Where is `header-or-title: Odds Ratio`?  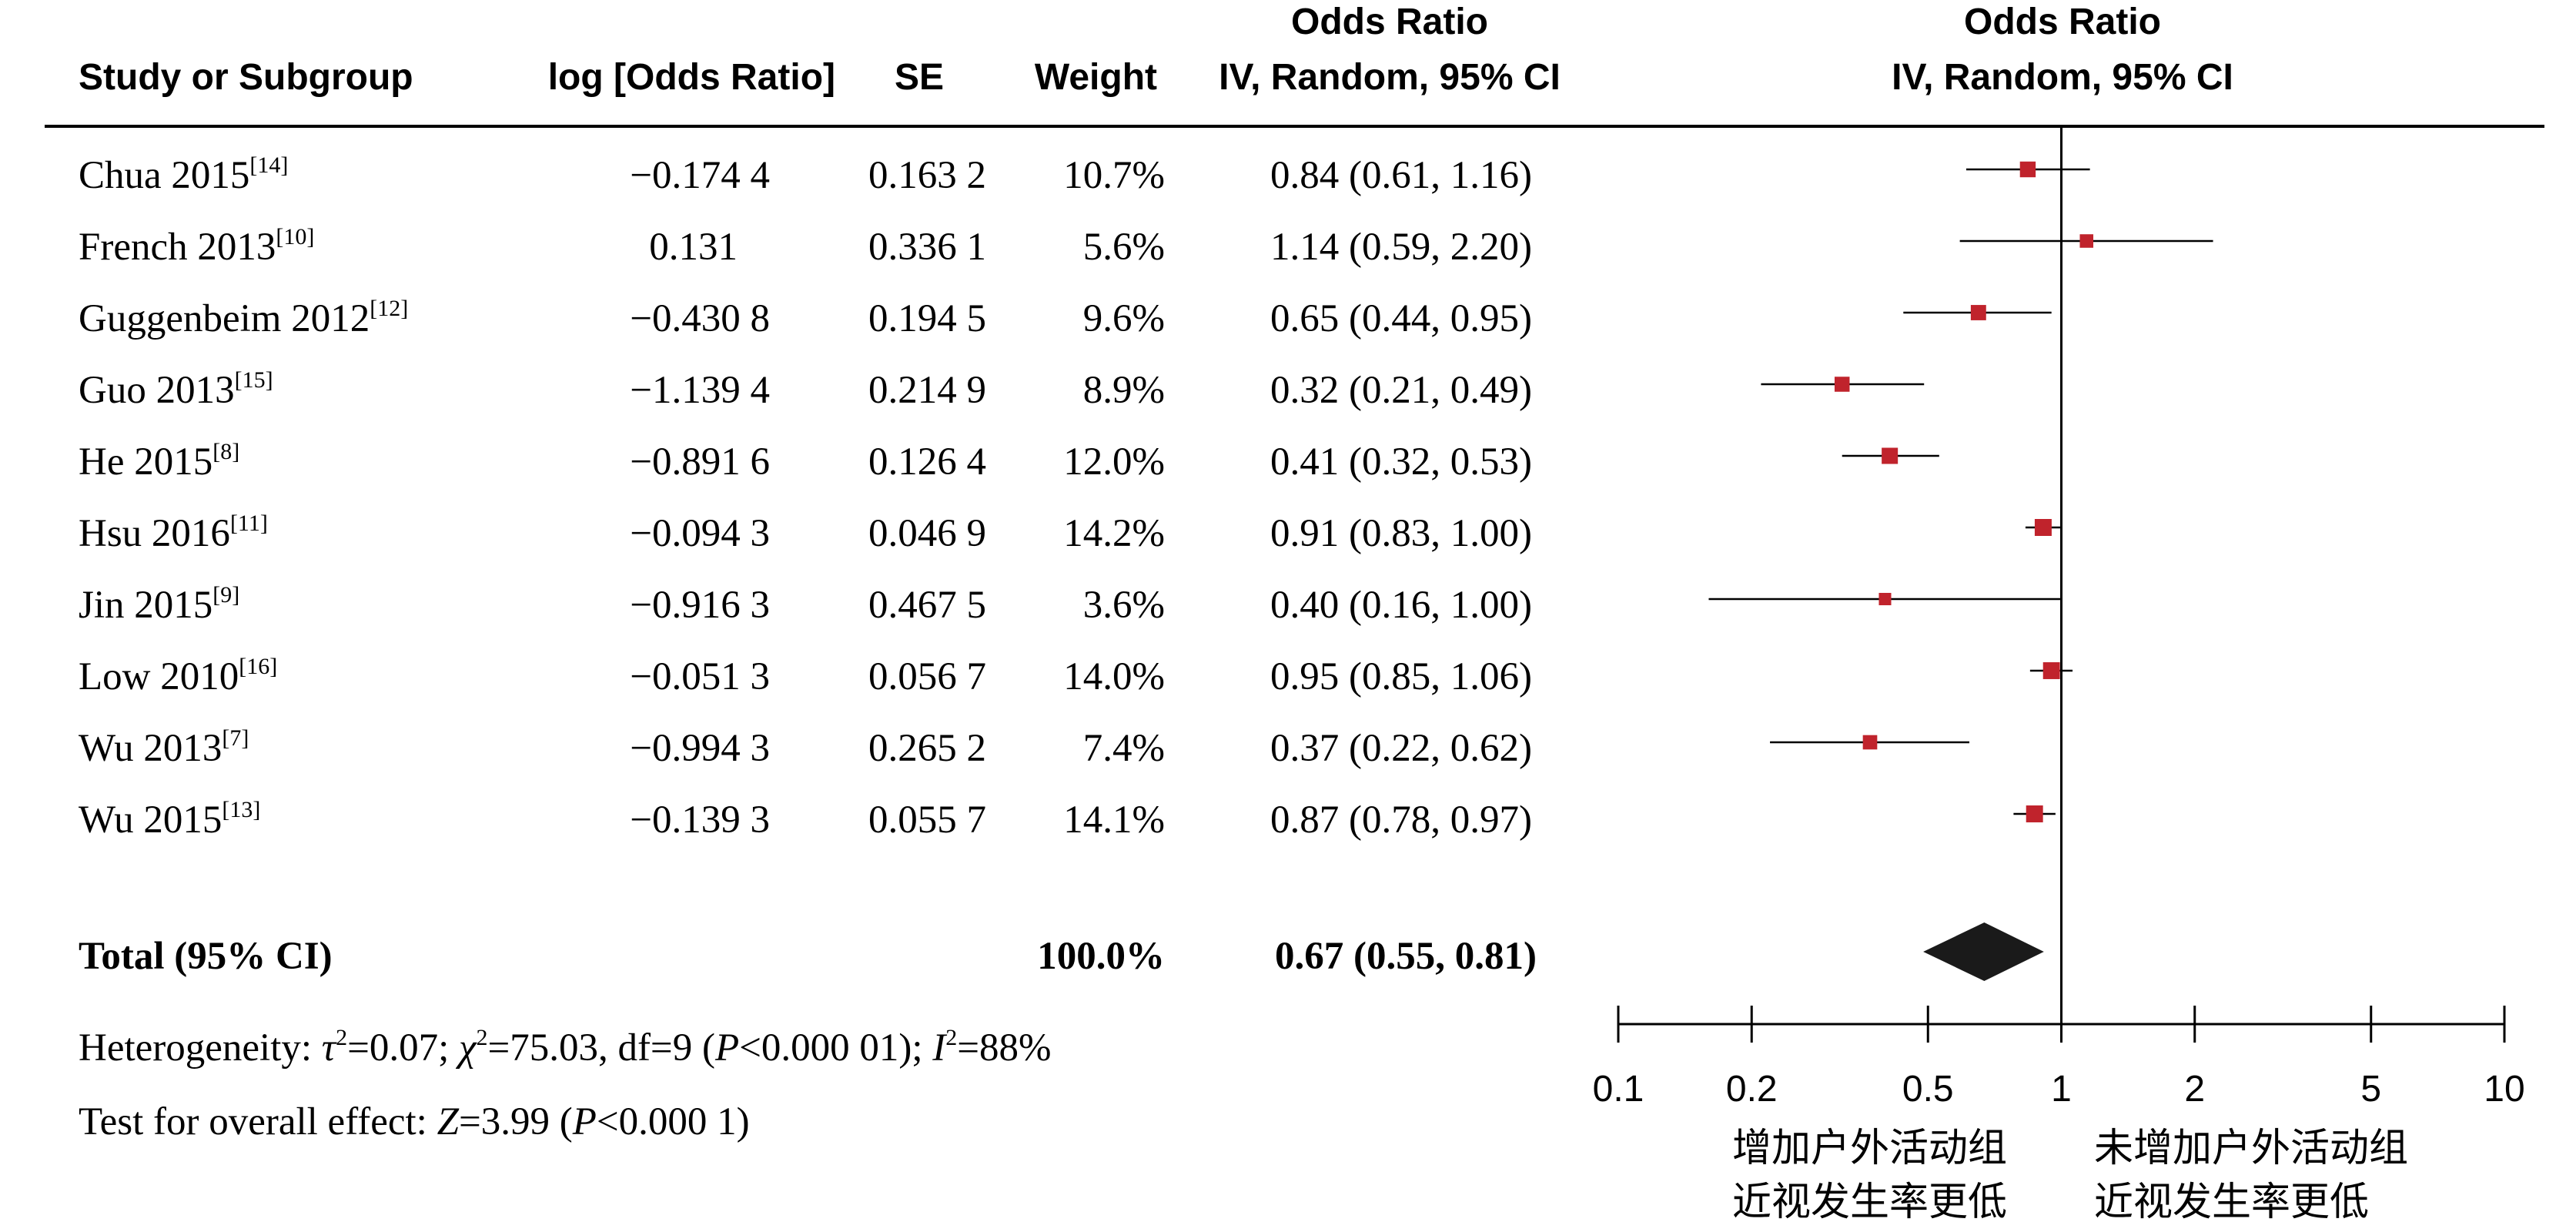 header-or-title: Odds Ratio is located at coordinates (1390, 22).